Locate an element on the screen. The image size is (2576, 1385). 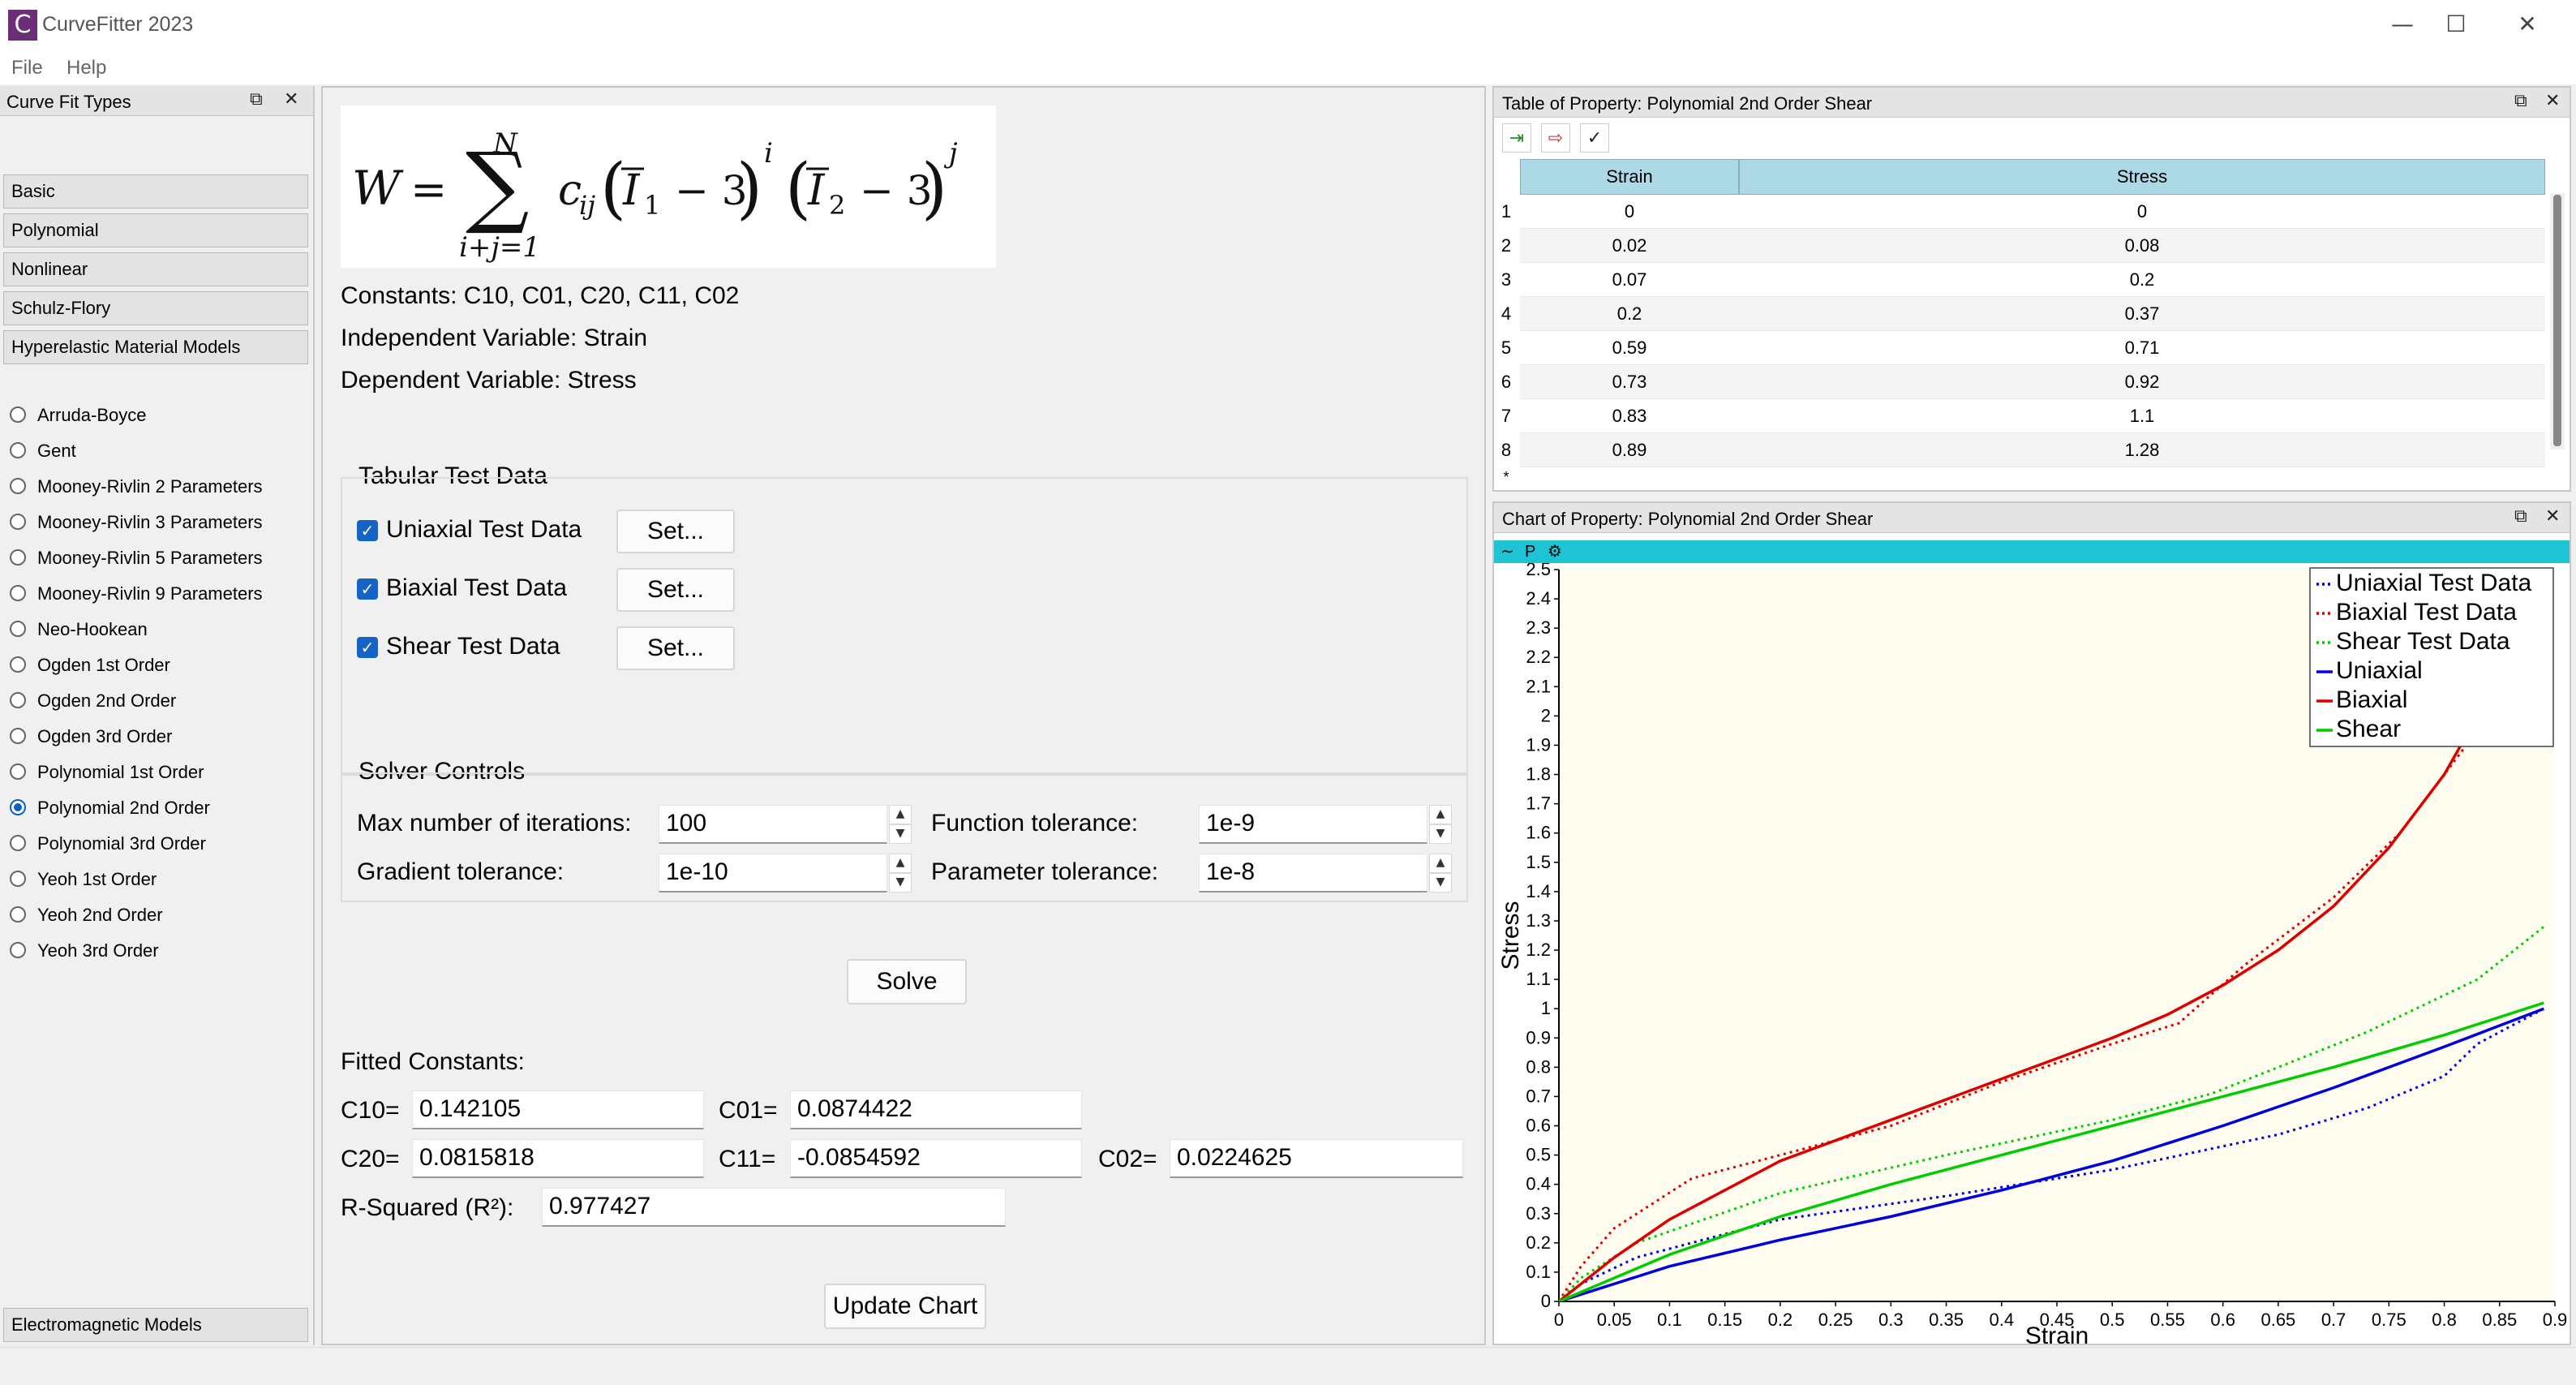
update-chart-button: Update Chart is located at coordinates (905, 1306).